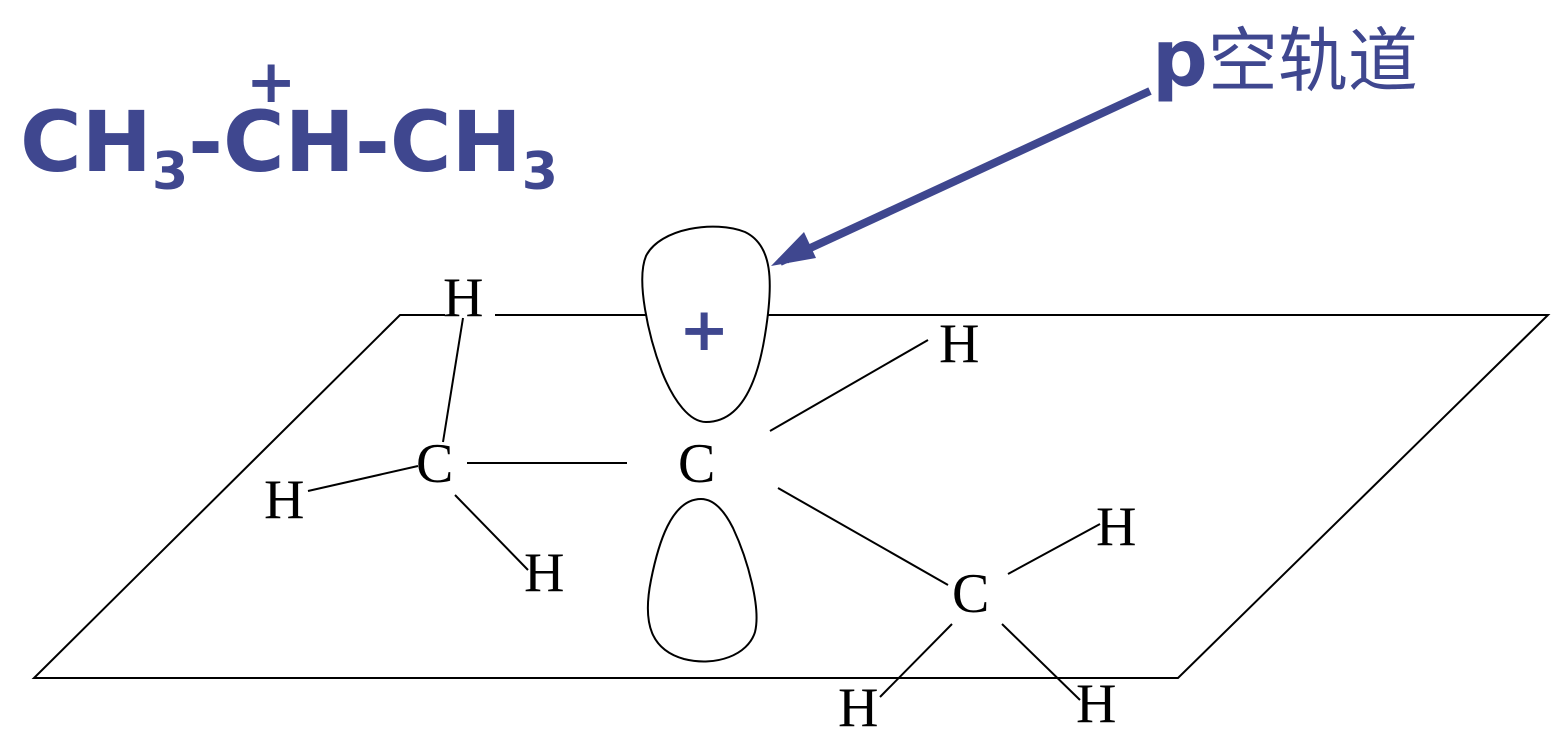  I want to click on atom-carbon-right: C, so click(970, 594).